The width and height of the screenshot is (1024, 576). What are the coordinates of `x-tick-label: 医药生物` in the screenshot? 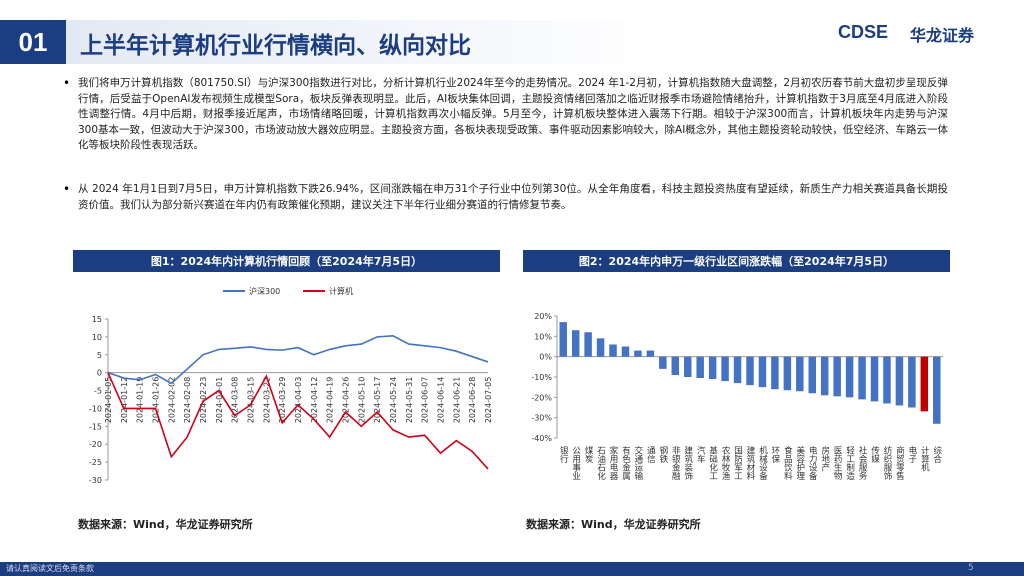 It's located at (837, 463).